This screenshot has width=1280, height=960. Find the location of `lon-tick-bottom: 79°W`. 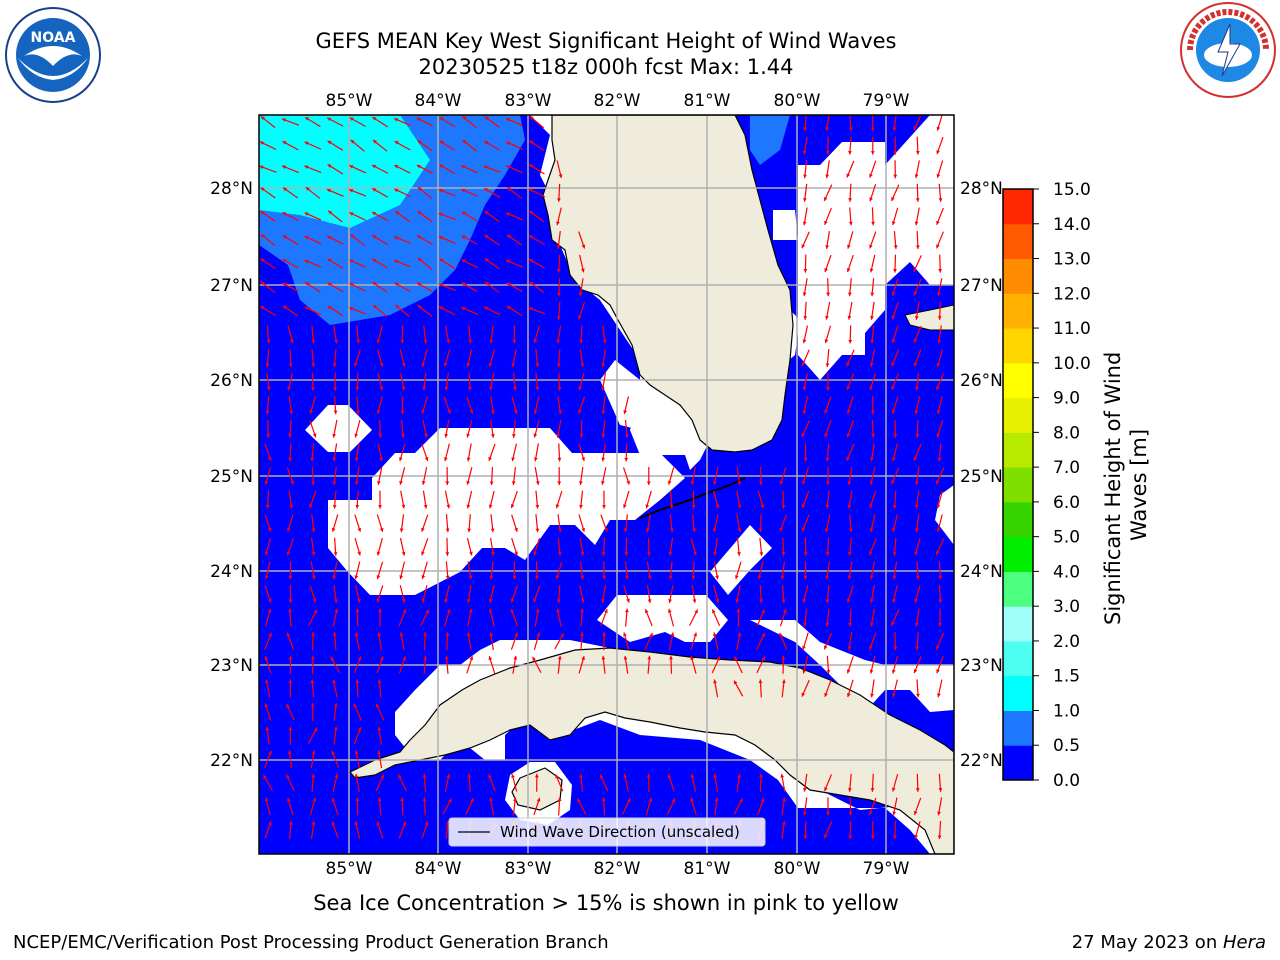

lon-tick-bottom: 79°W is located at coordinates (886, 869).